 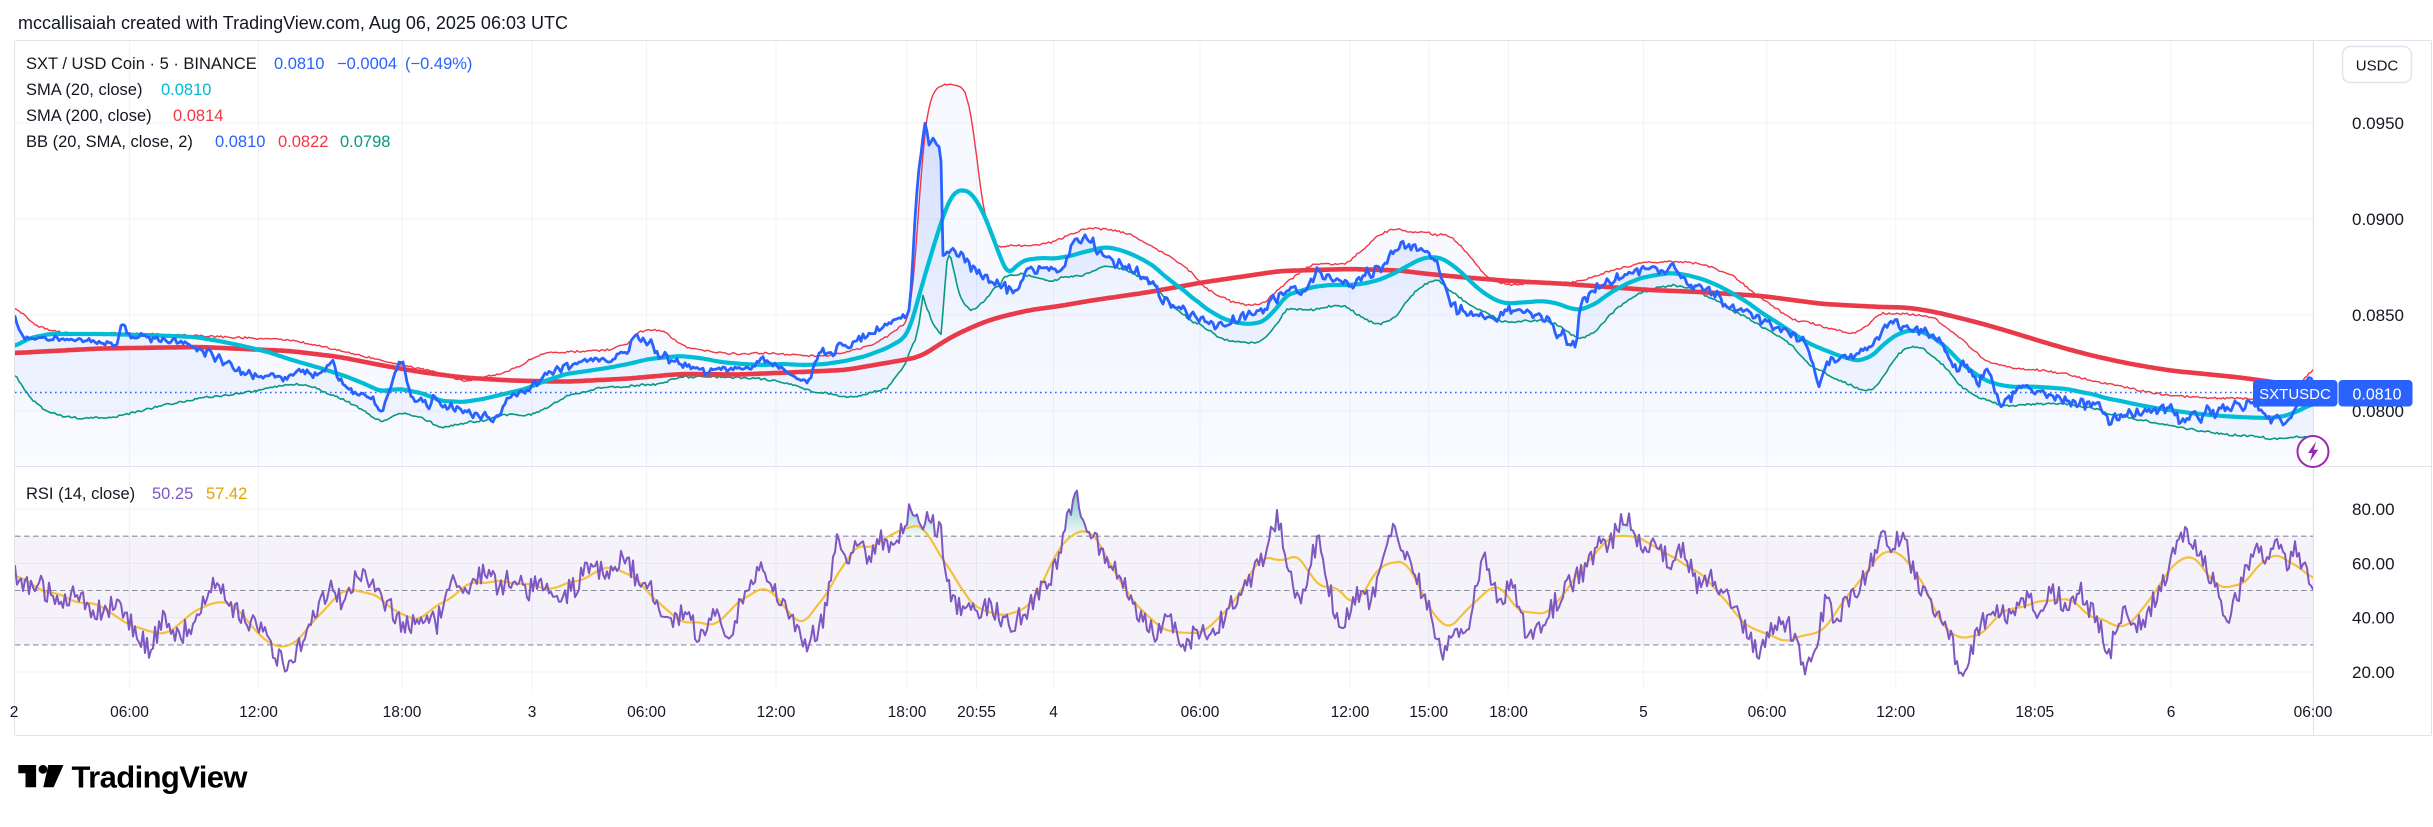 I want to click on svg-text: 20:55, so click(x=976, y=712).